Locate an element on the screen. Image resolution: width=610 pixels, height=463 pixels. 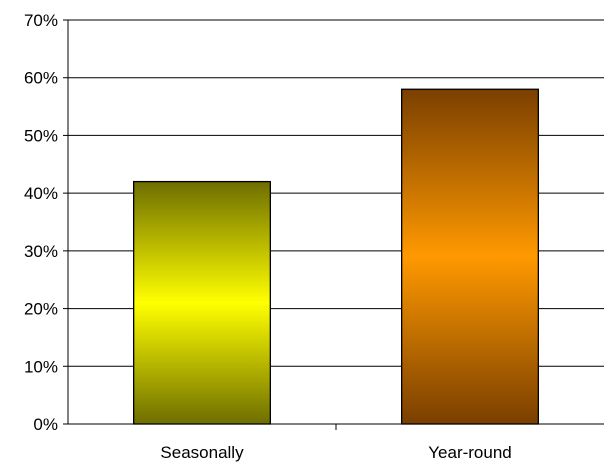
x-category-labels: Seasonally Year-round is located at coordinates (335, 452).